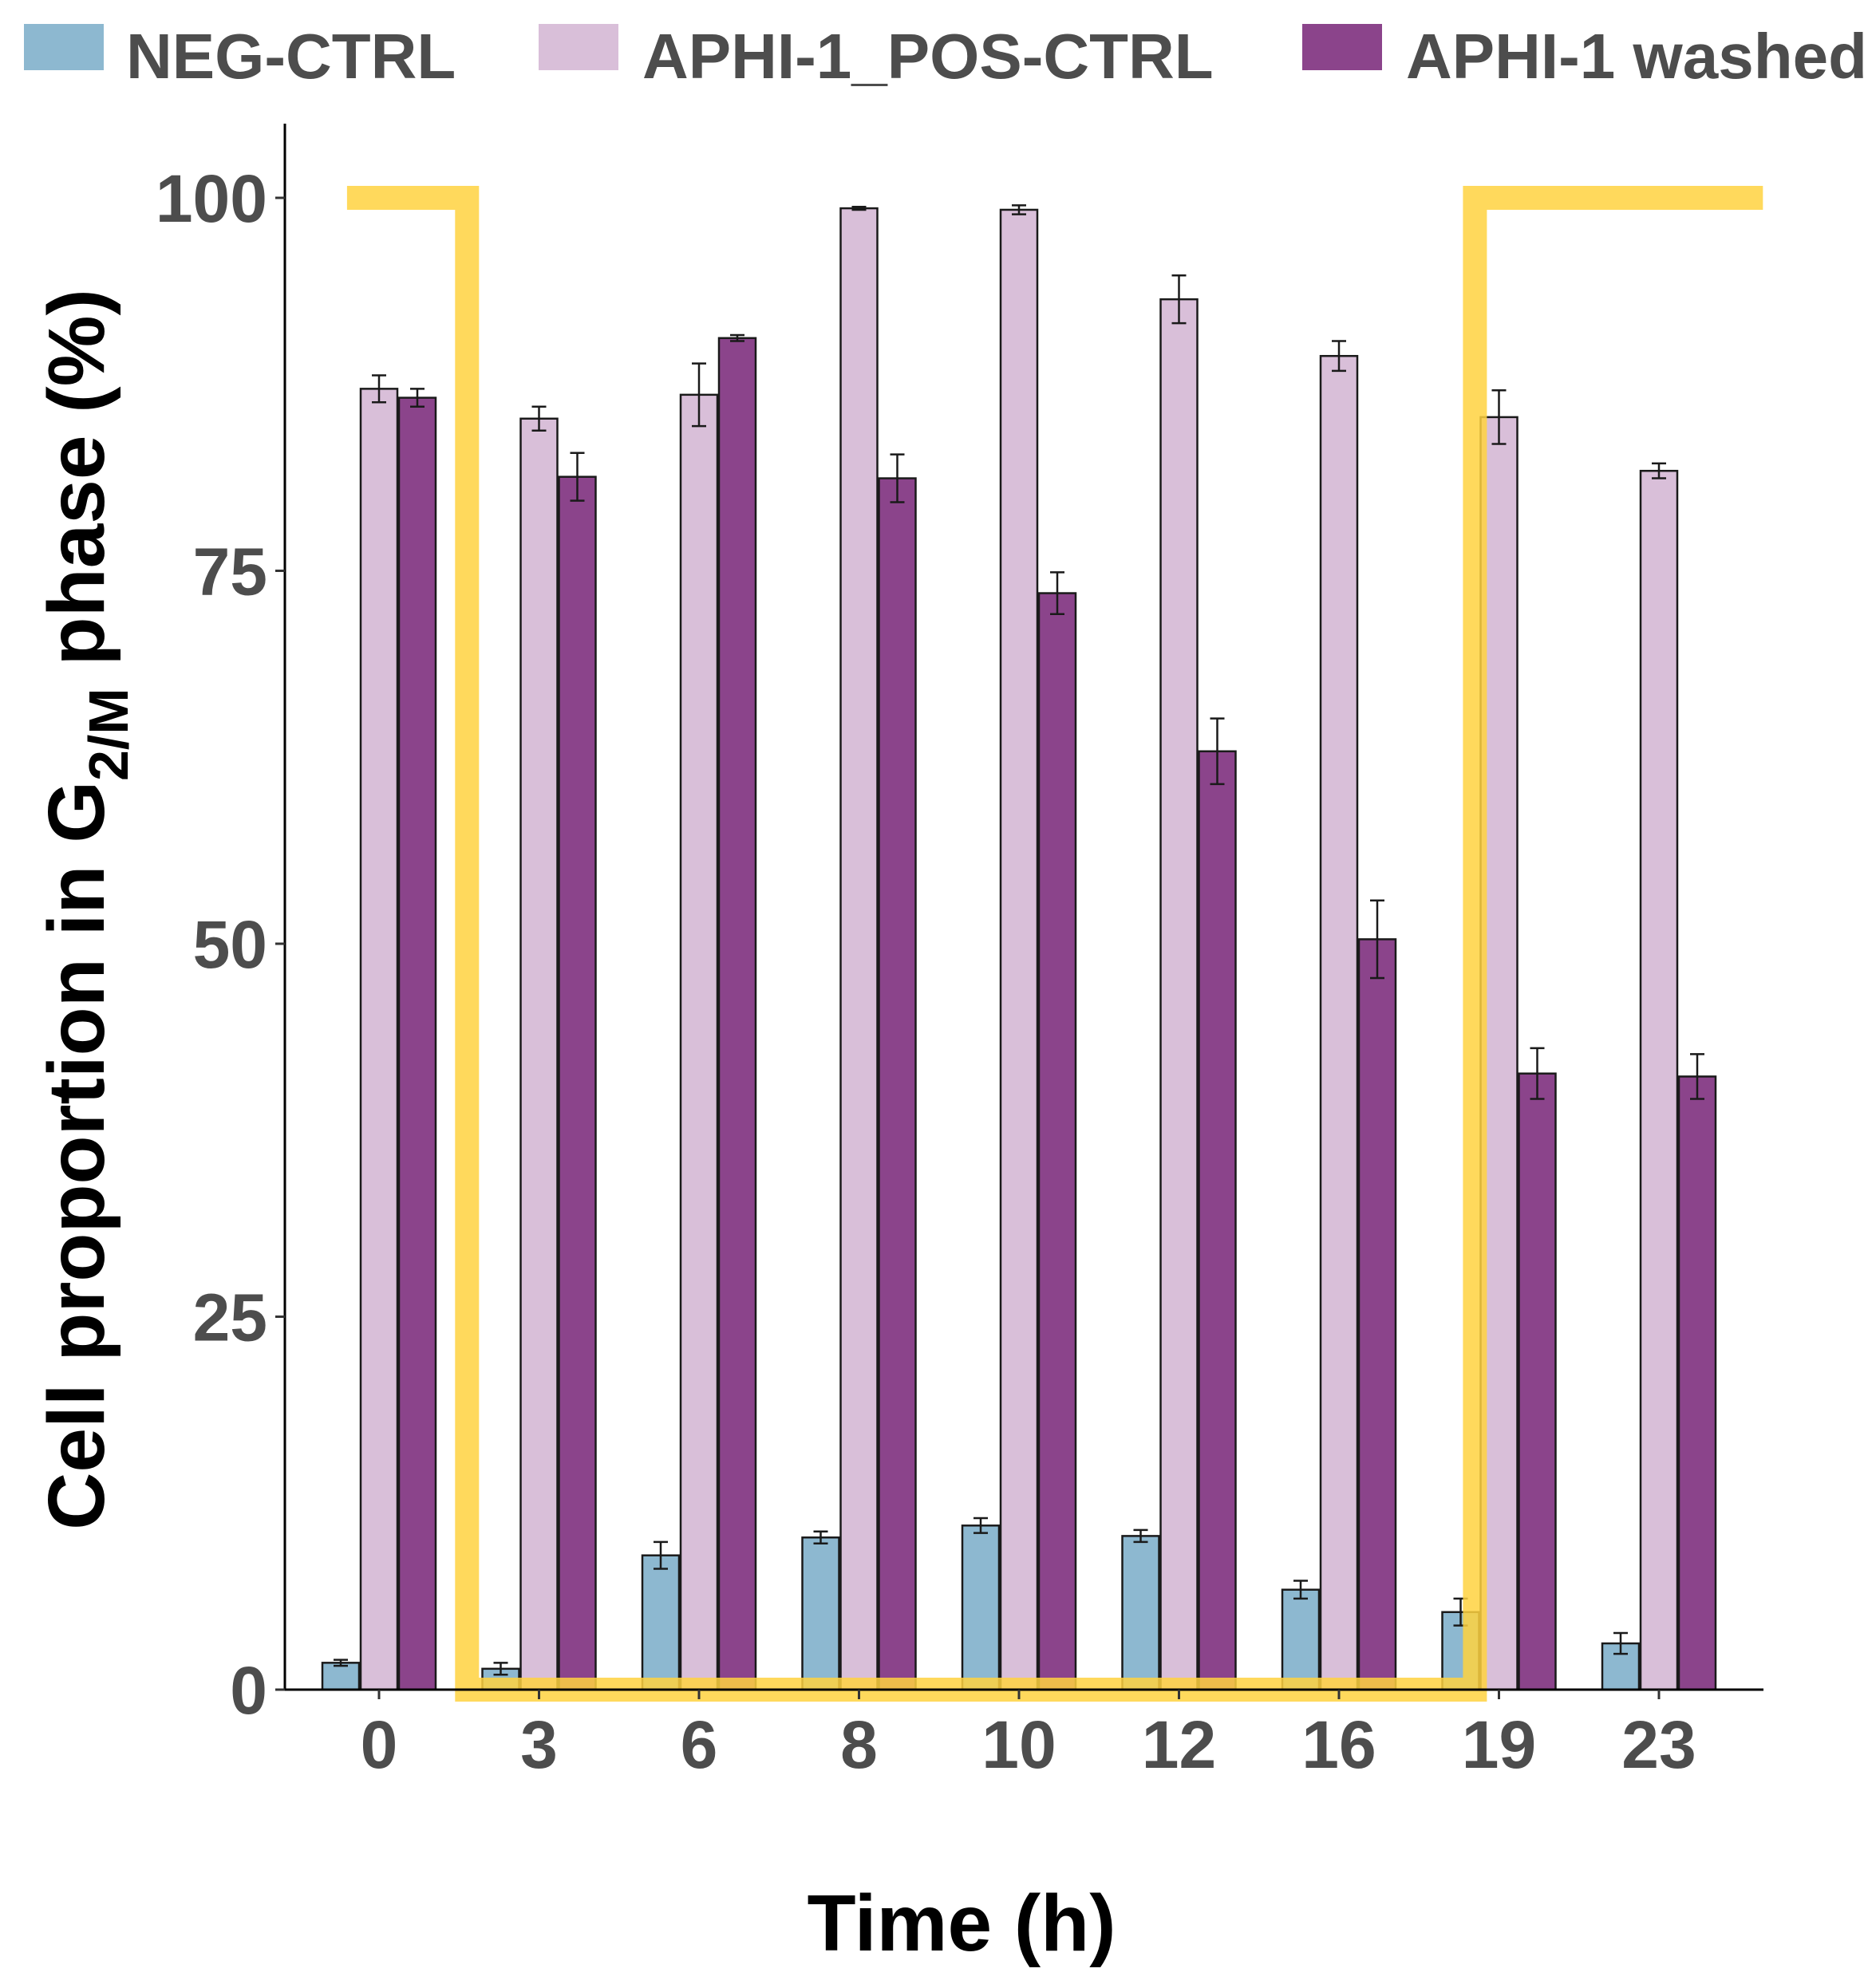  I want to click on x-tick-label-5: 12, so click(1179, 1745).